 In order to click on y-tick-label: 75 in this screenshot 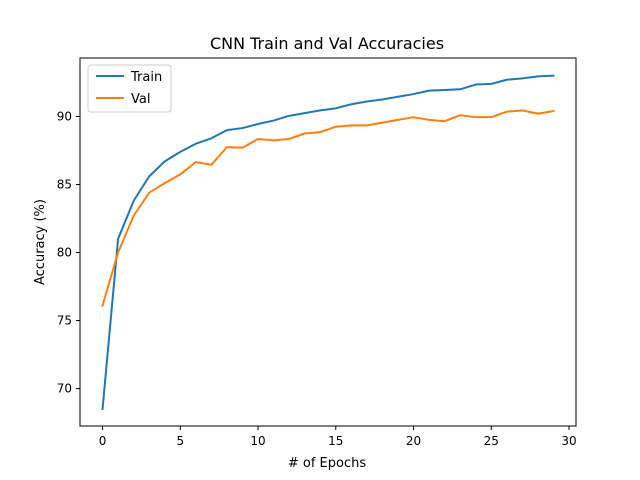, I will do `click(64, 321)`.